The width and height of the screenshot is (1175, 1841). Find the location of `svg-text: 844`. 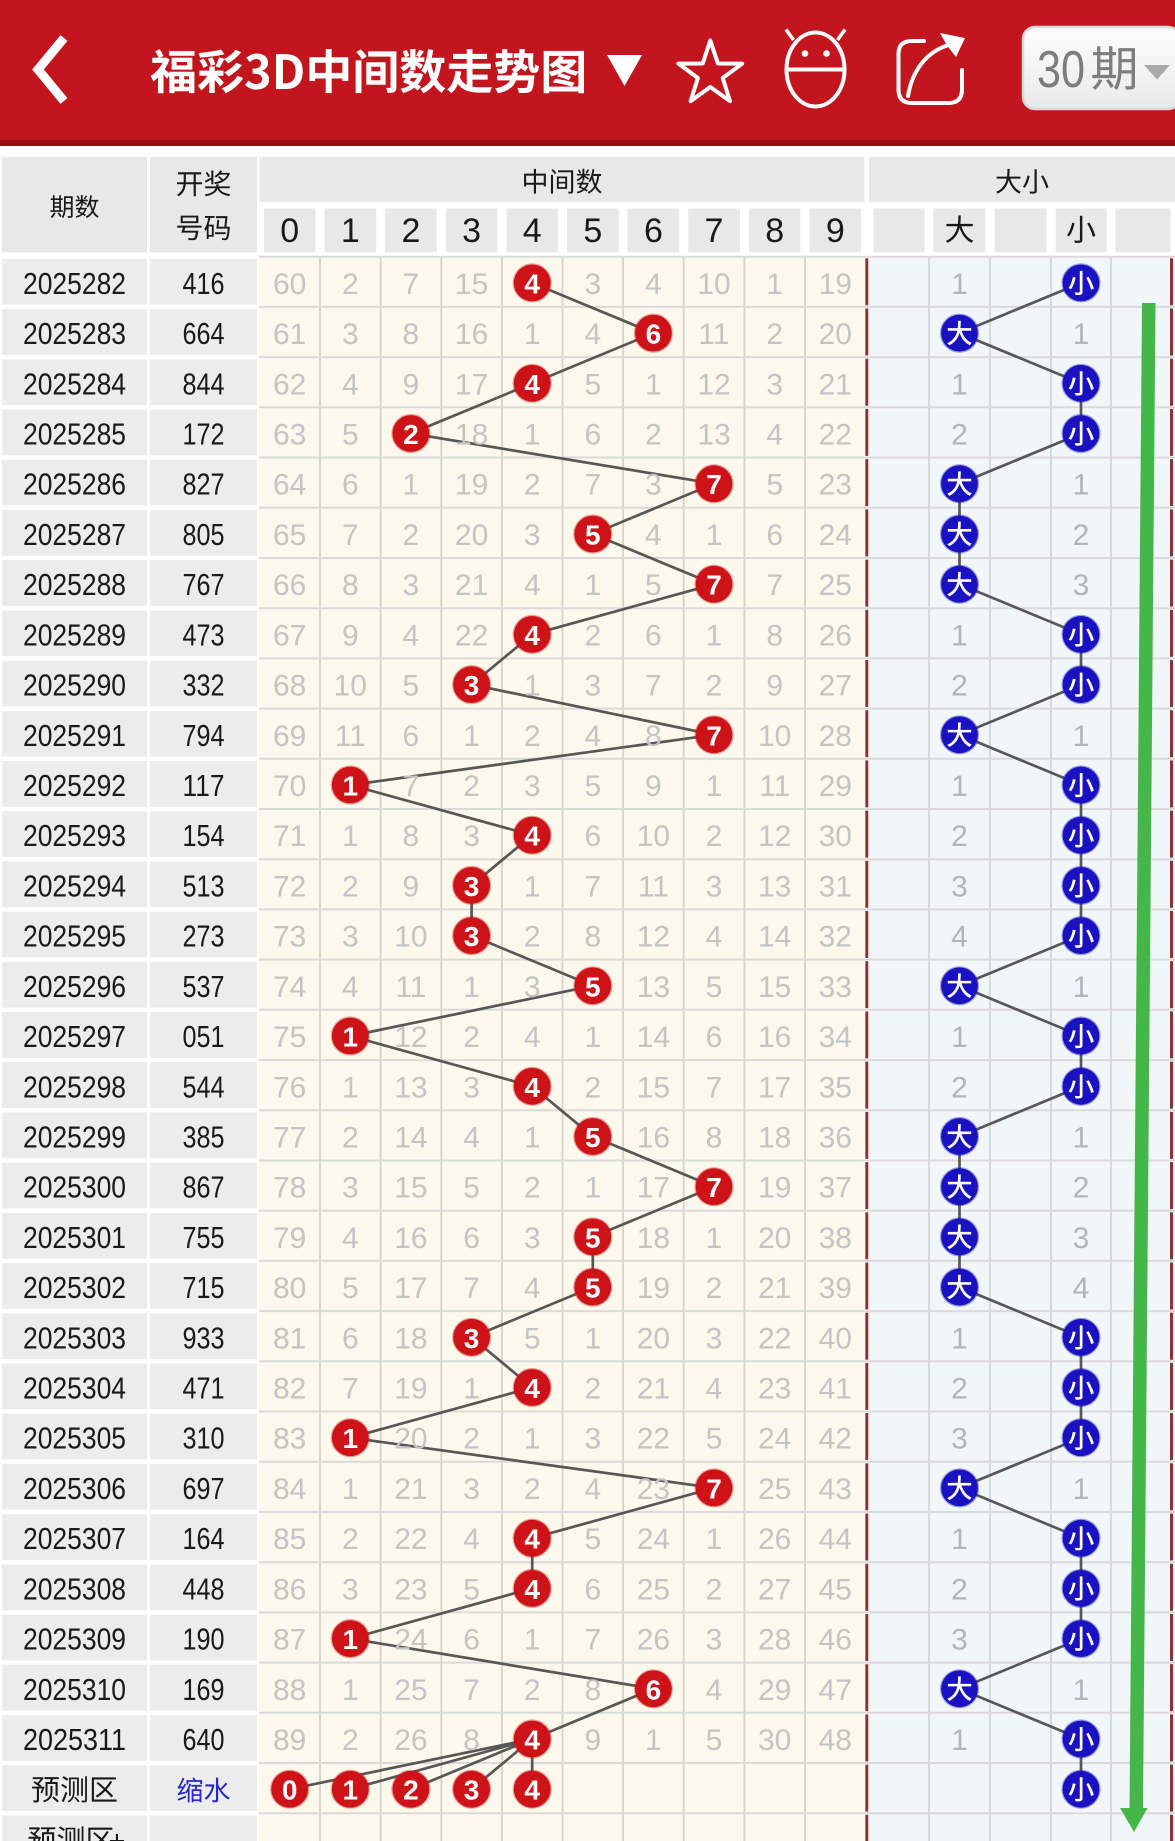

svg-text: 844 is located at coordinates (204, 383).